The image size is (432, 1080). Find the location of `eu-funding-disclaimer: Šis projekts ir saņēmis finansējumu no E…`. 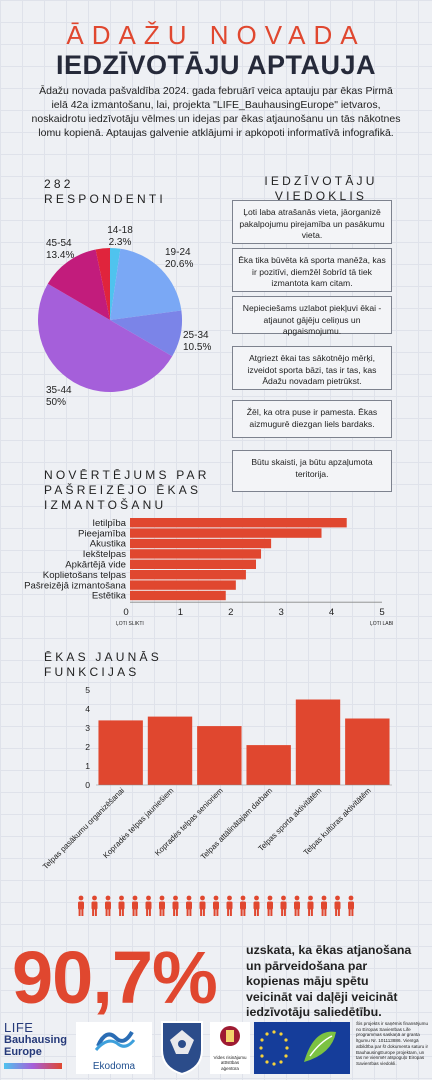

eu-funding-disclaimer: Šis projekts ir saņēmis finansējumu no E… is located at coordinates (392, 1043).